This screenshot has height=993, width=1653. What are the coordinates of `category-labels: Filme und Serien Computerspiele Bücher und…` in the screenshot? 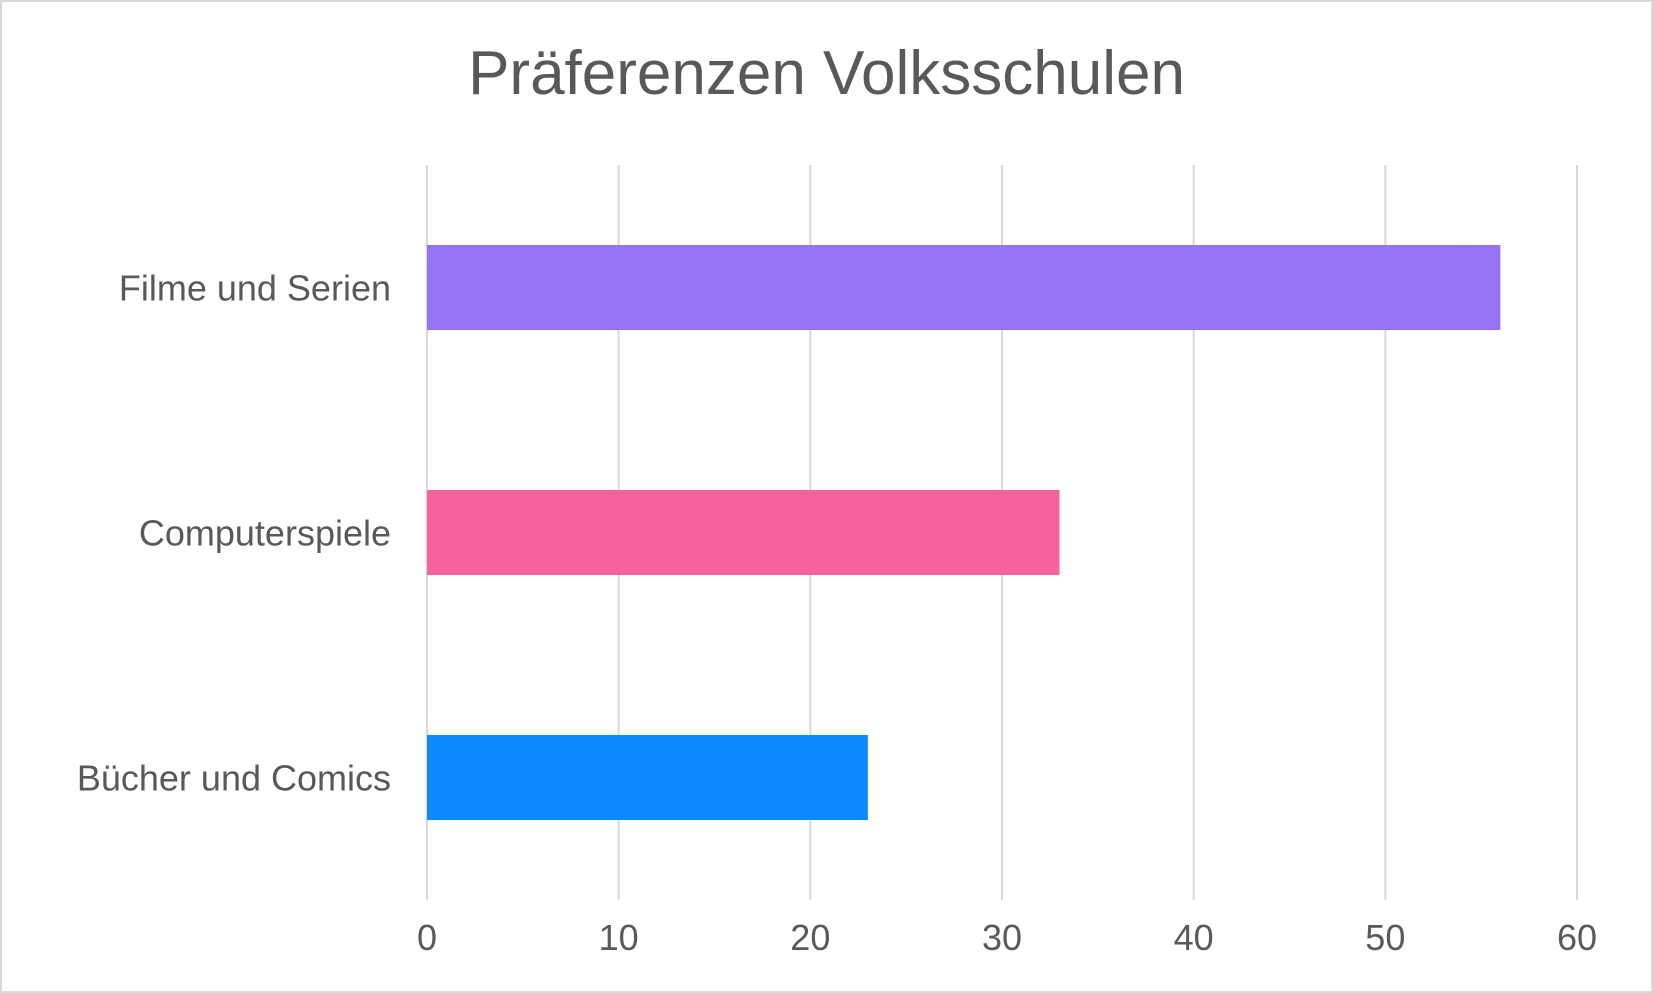 It's located at (234, 533).